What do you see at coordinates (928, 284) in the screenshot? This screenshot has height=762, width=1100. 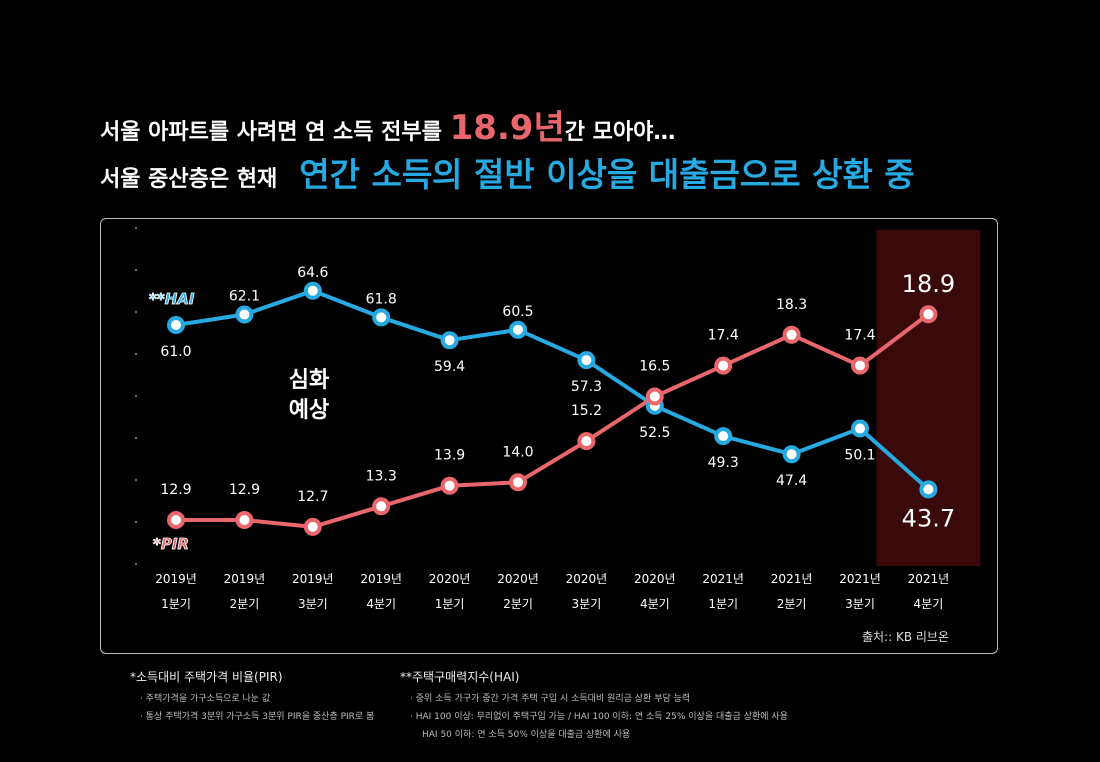 I see `pir-data-label: 18.9` at bounding box center [928, 284].